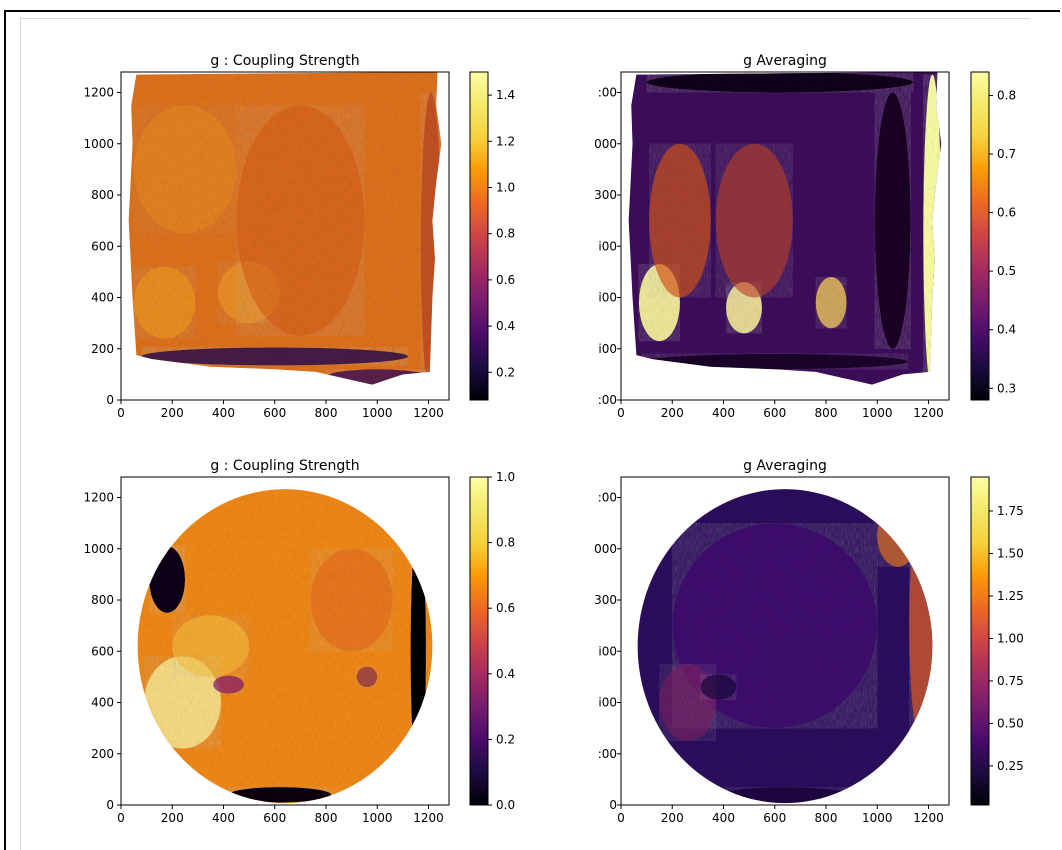 The height and width of the screenshot is (850, 1062). What do you see at coordinates (505, 805) in the screenshot?
I see `colorbar-tick-label: 0.0` at bounding box center [505, 805].